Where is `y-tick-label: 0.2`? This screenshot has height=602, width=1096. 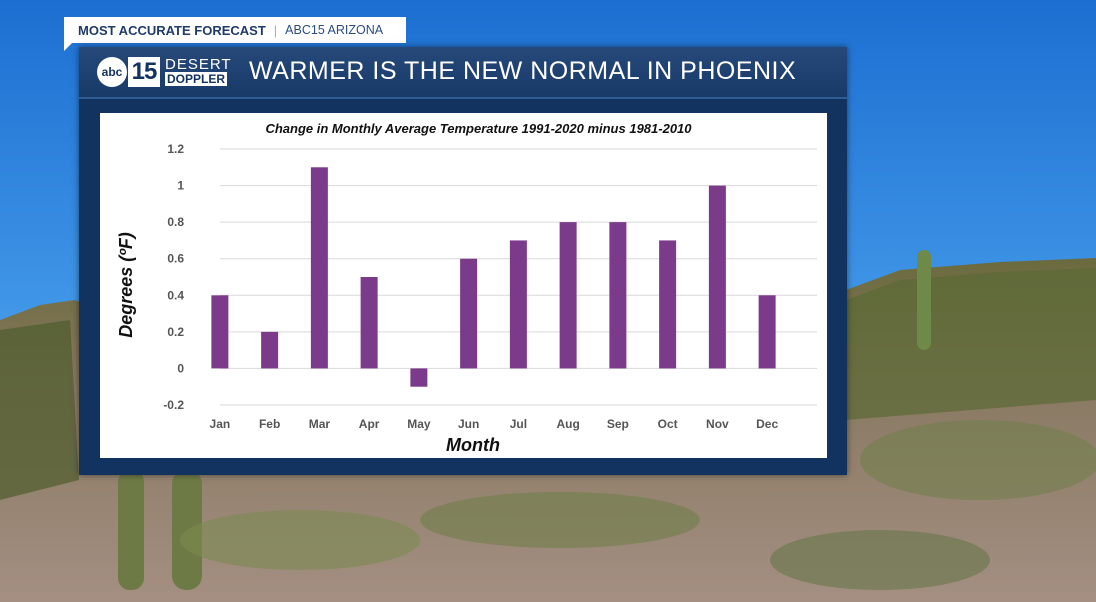
y-tick-label: 0.2 is located at coordinates (175, 332).